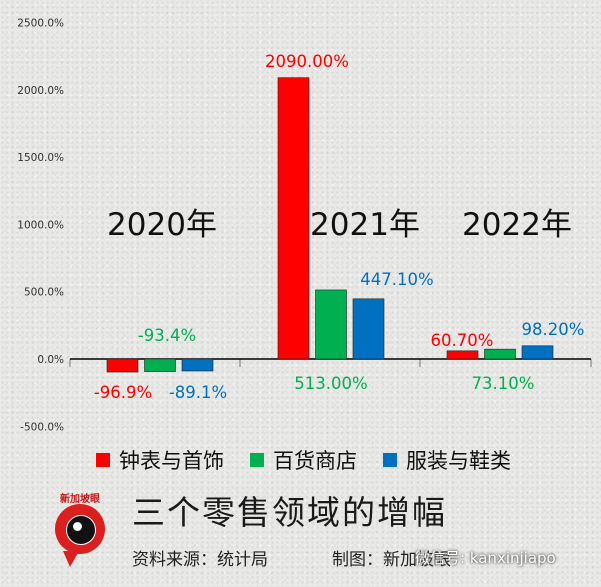  Describe the element at coordinates (390, 460) in the screenshot. I see `legend-swatch-blue` at that location.